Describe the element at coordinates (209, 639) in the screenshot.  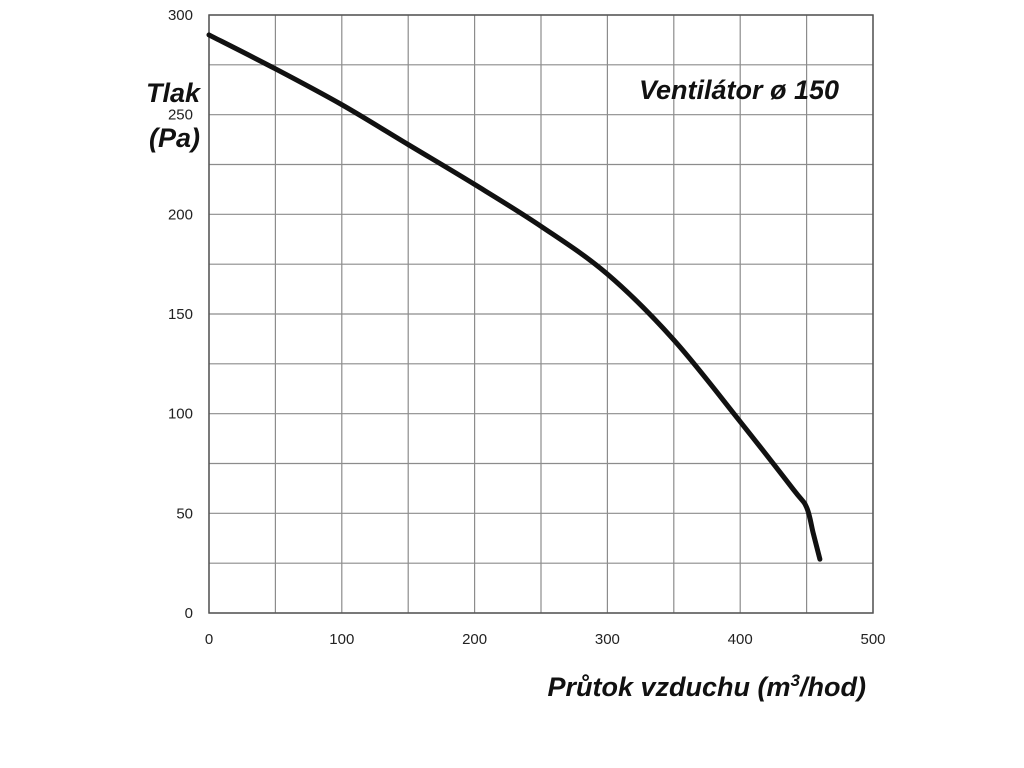
I see `x-tick-label: 0` at that location.